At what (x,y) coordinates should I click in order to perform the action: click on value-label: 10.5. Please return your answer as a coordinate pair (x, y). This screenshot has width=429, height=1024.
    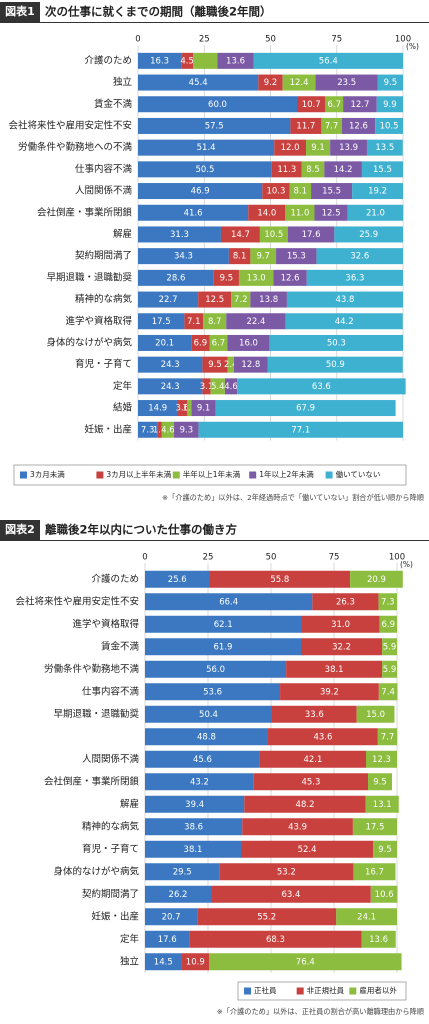
    Looking at the image, I should click on (389, 126).